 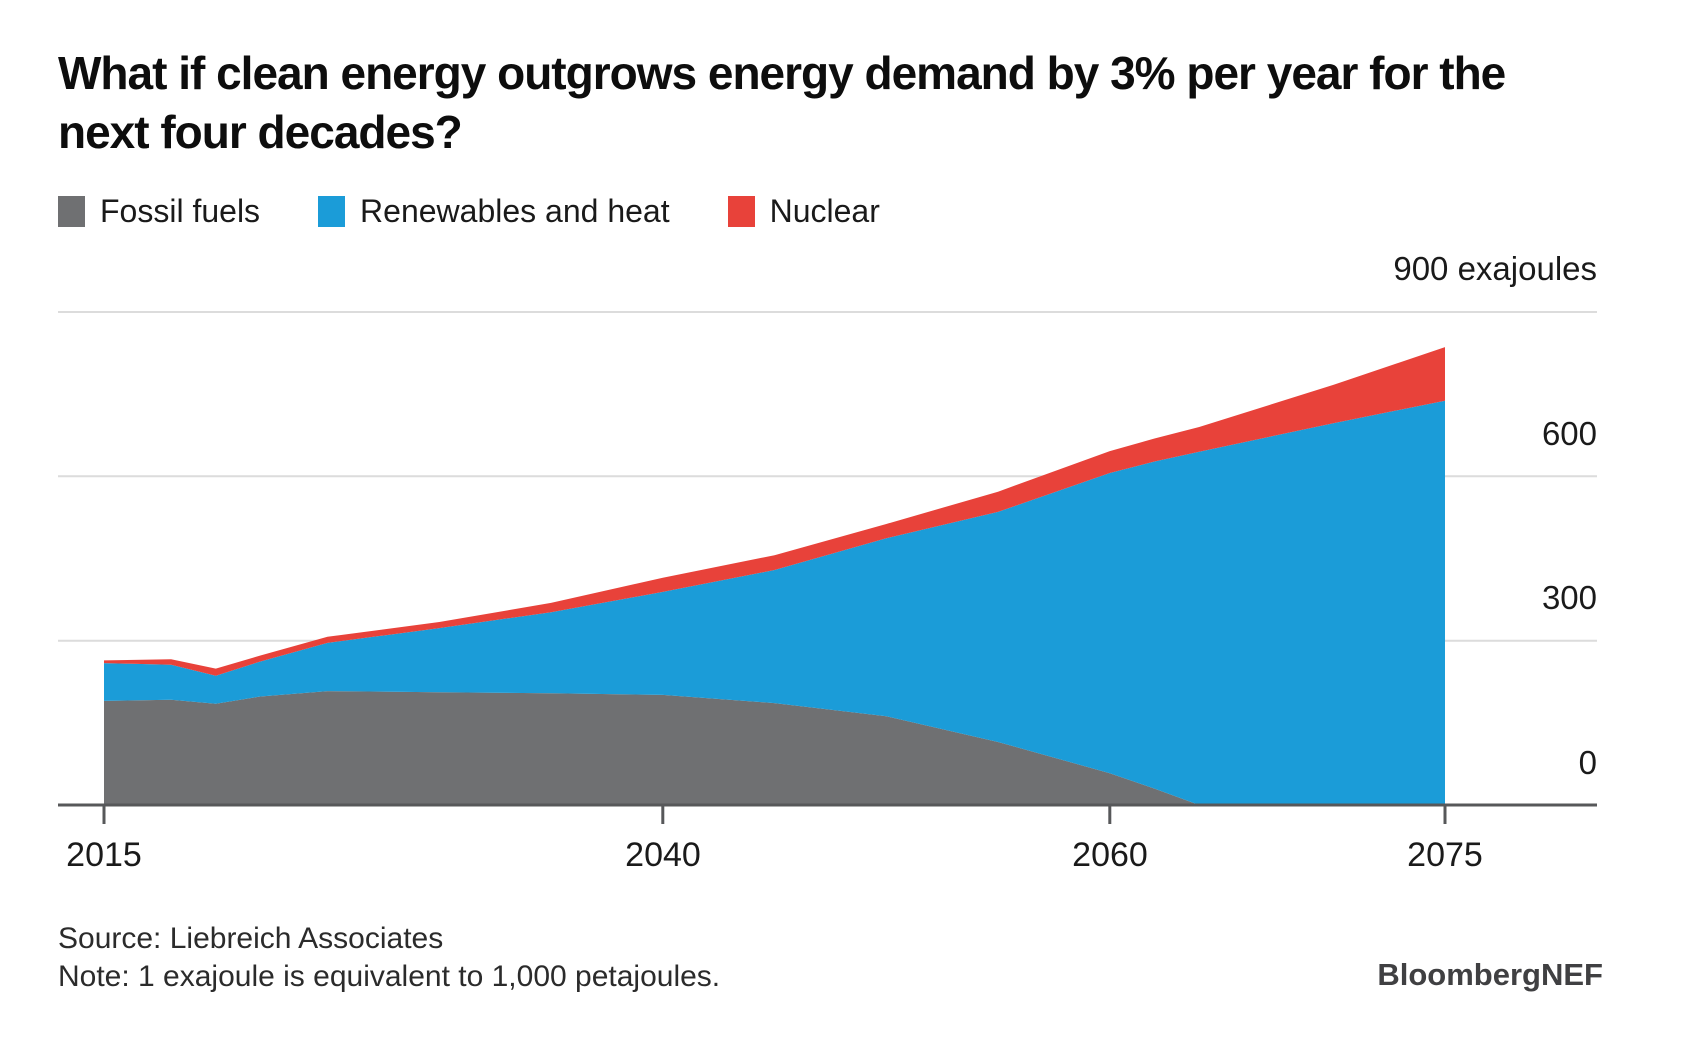 I want to click on legend-swatch-nuclear-icon, so click(x=741, y=211).